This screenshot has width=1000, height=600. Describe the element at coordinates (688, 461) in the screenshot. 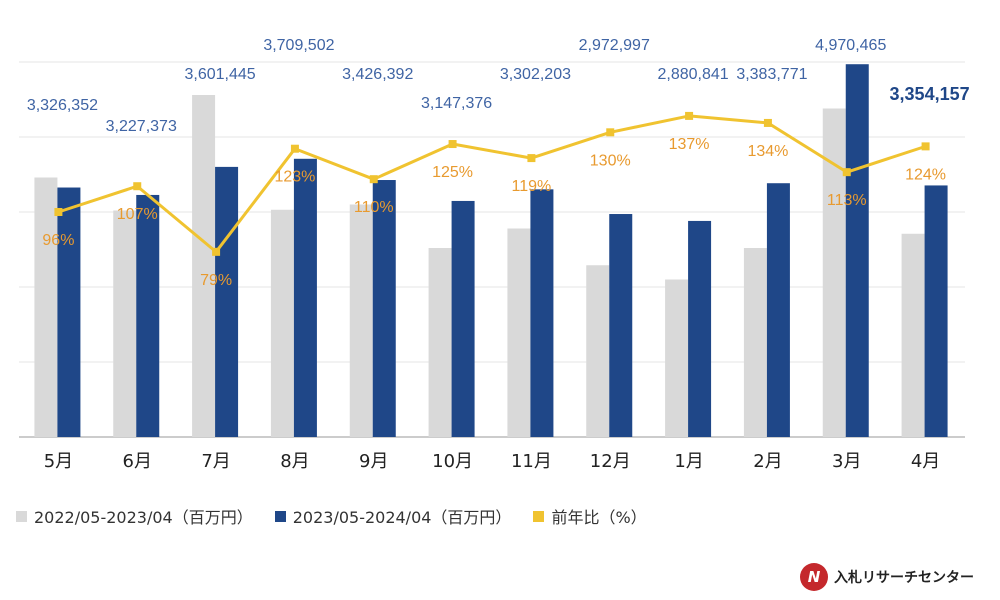

I see `x-tick-label: 1月` at that location.